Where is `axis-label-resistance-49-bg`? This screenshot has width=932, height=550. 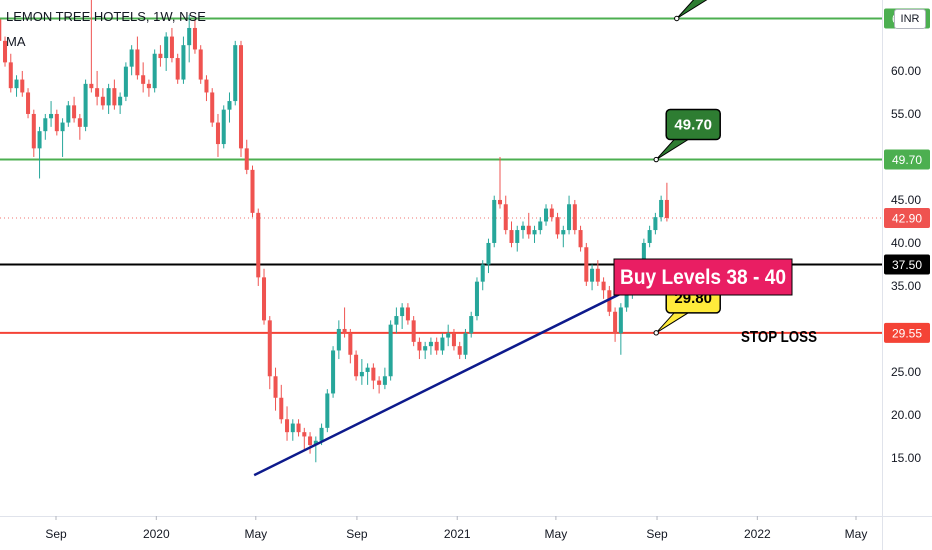 axis-label-resistance-49-bg is located at coordinates (907, 159).